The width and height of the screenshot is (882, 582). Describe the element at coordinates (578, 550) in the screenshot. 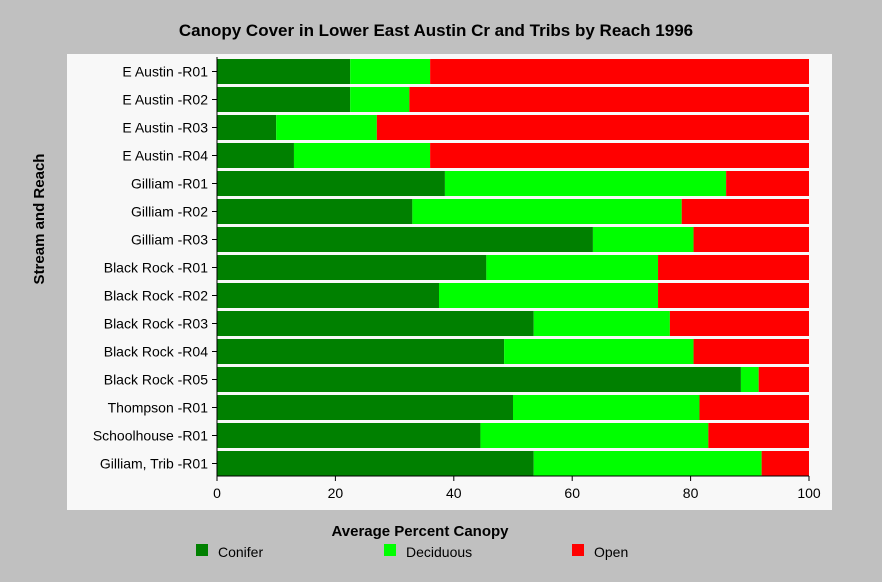

I see `legend-swatch-open` at that location.